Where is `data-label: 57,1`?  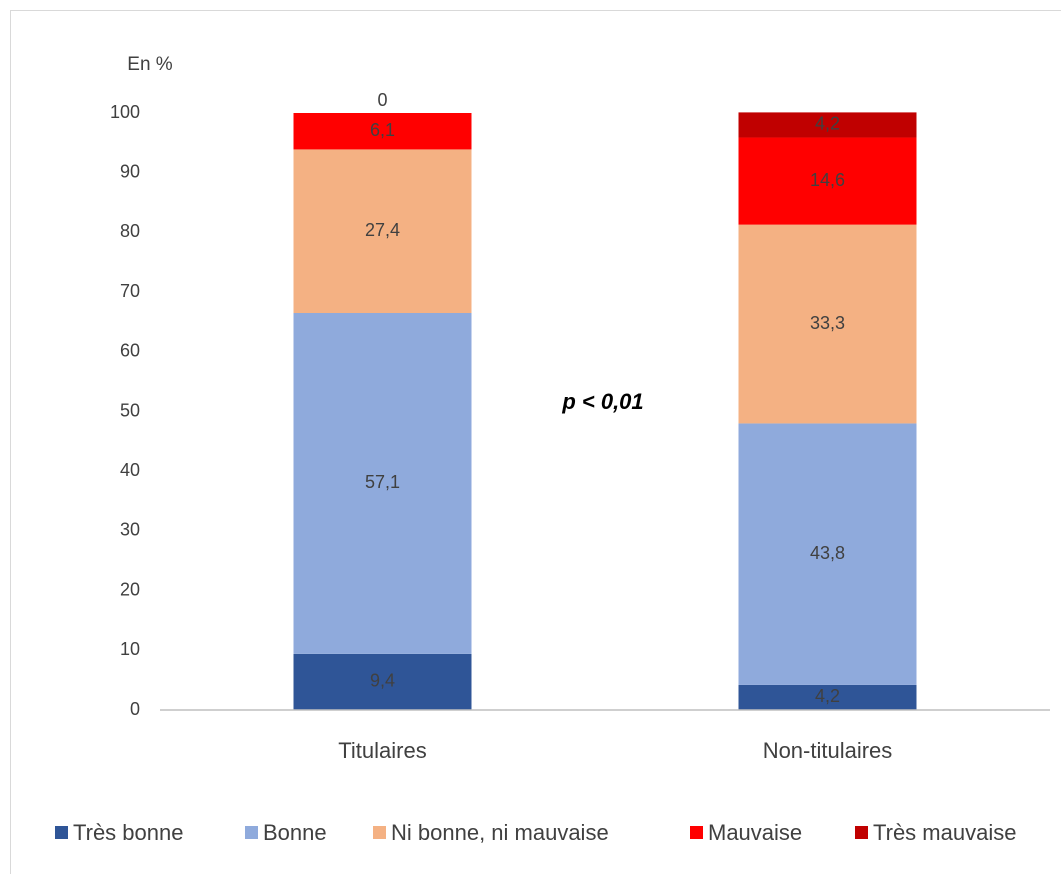 data-label: 57,1 is located at coordinates (382, 482).